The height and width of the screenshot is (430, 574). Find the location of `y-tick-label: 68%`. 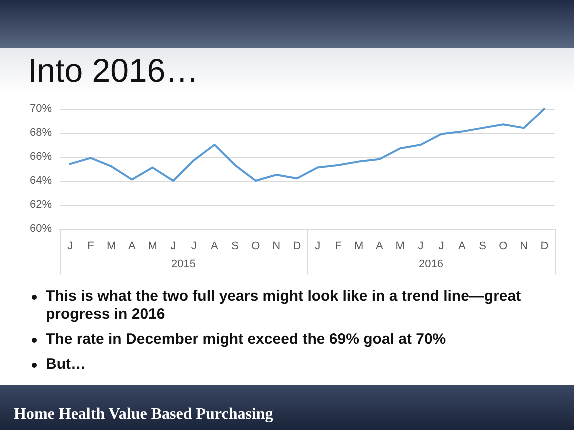

y-tick-label: 68% is located at coordinates (41, 133).